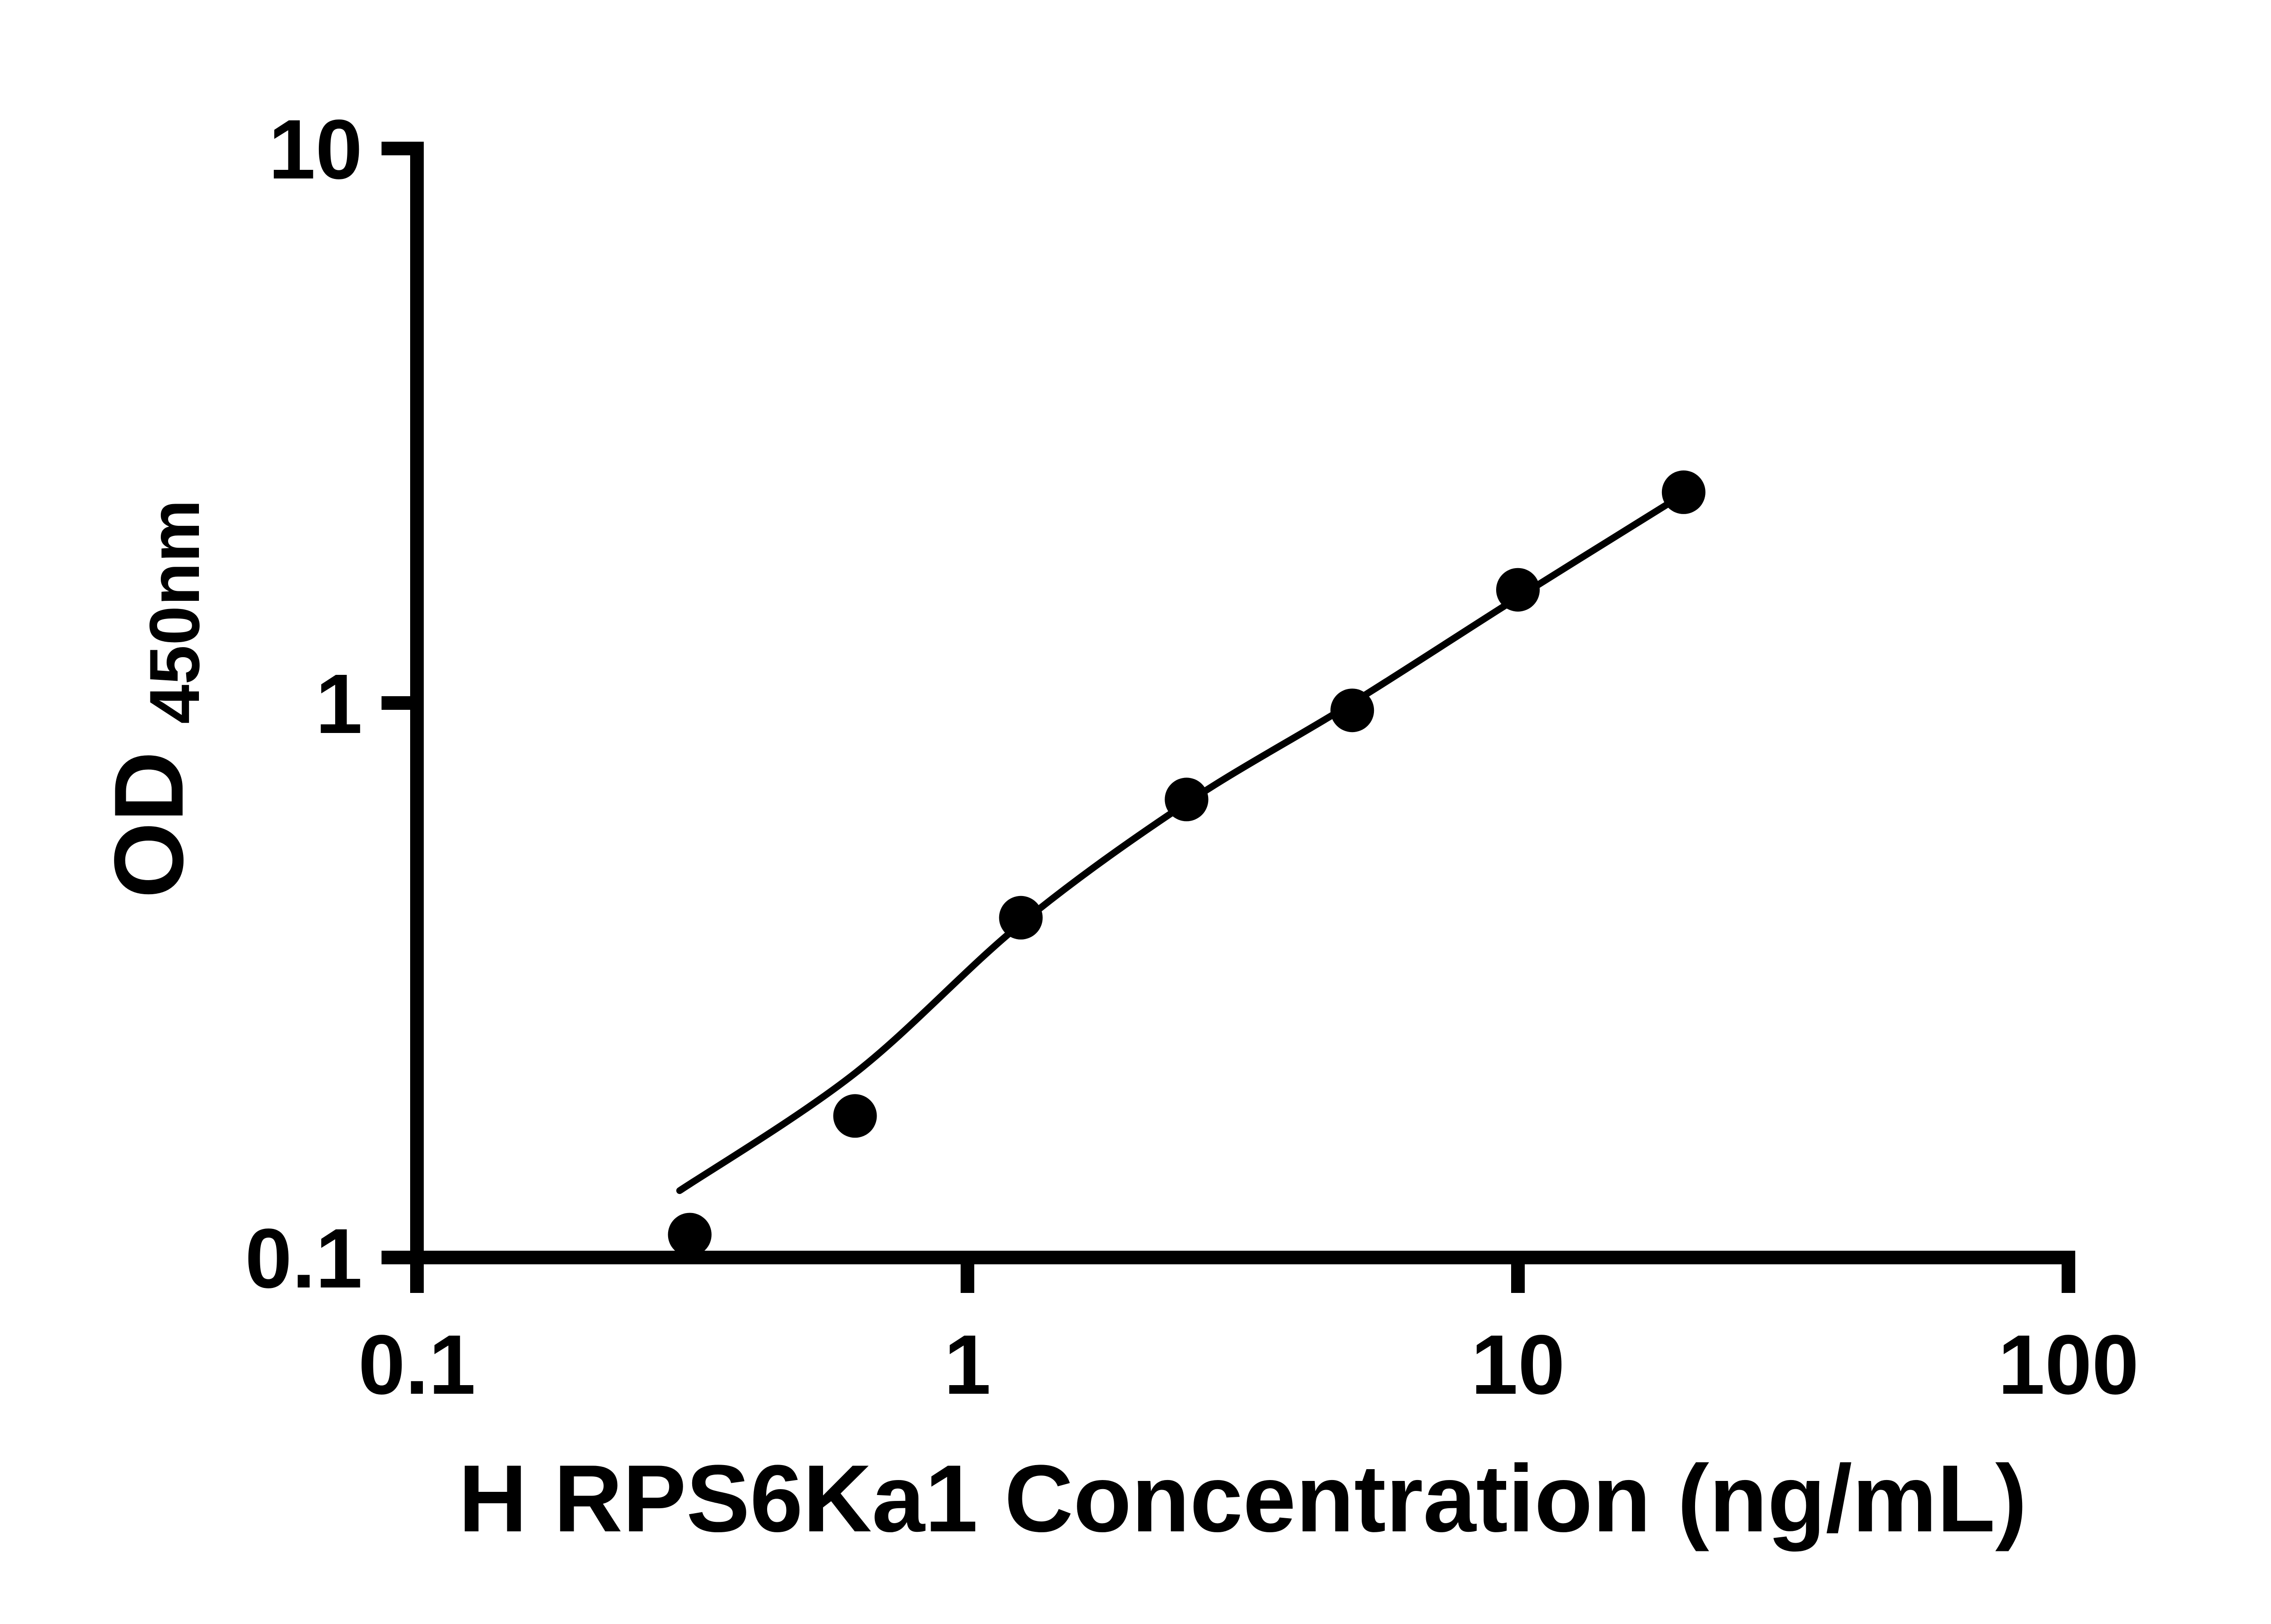 The width and height of the screenshot is (2271, 1624). I want to click on y-axis-ticks: 0.1 1 10, so click(331, 704).